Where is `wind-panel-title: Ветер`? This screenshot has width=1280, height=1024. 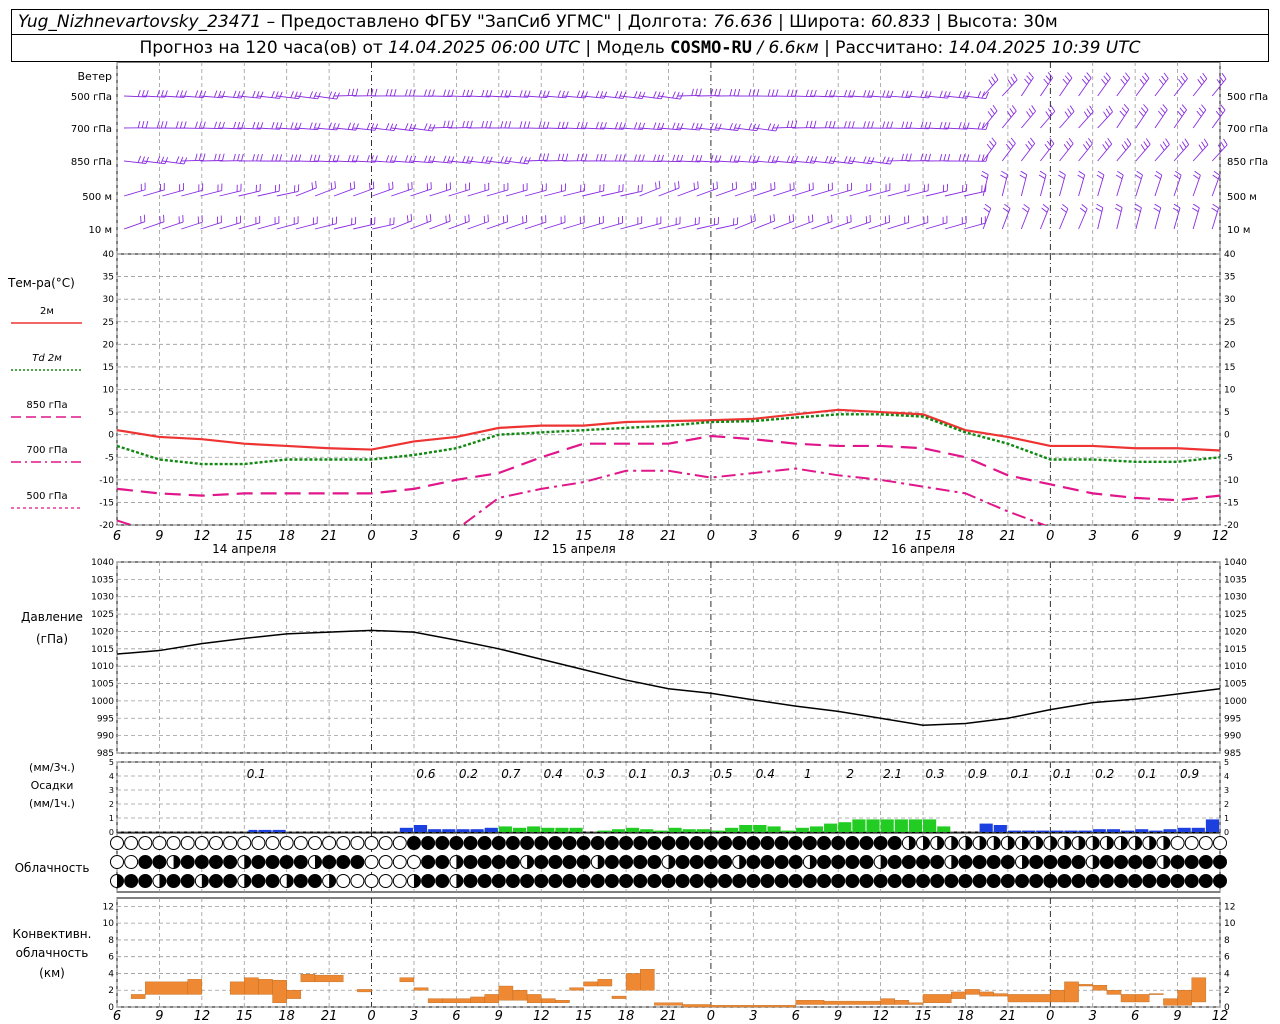 wind-panel-title: Ветер is located at coordinates (95, 76).